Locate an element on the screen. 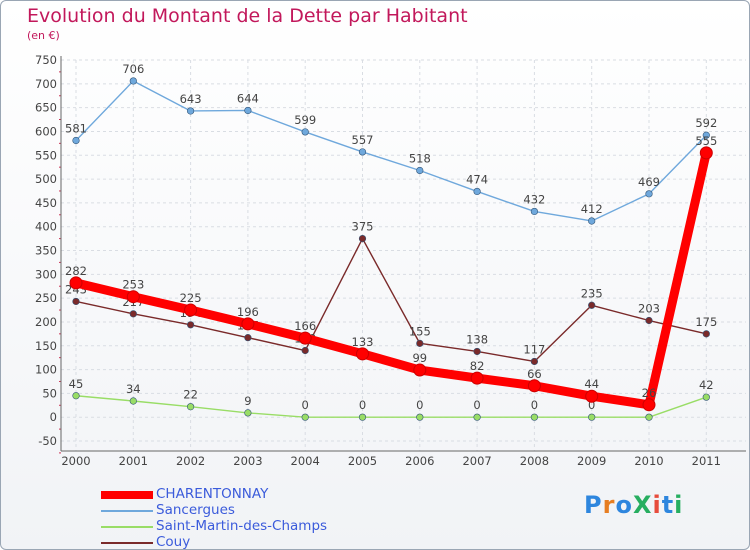 This screenshot has height=550, width=750. data-label: 155 is located at coordinates (420, 331).